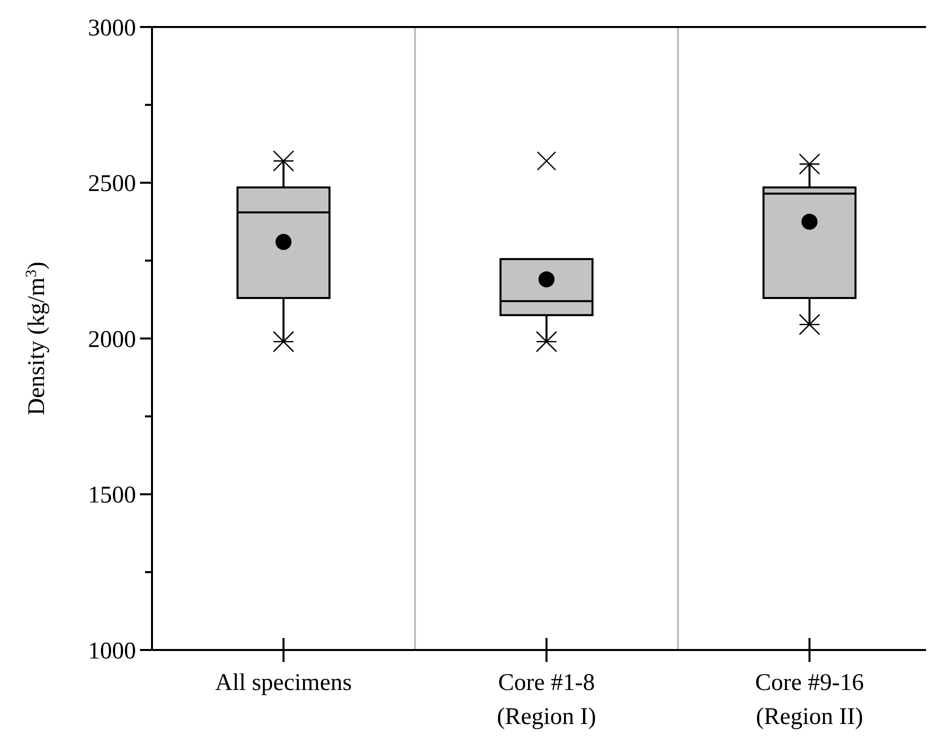 The image size is (930, 745). What do you see at coordinates (809, 700) in the screenshot?
I see `x-tick-label: Core #9-16 (Region II)` at bounding box center [809, 700].